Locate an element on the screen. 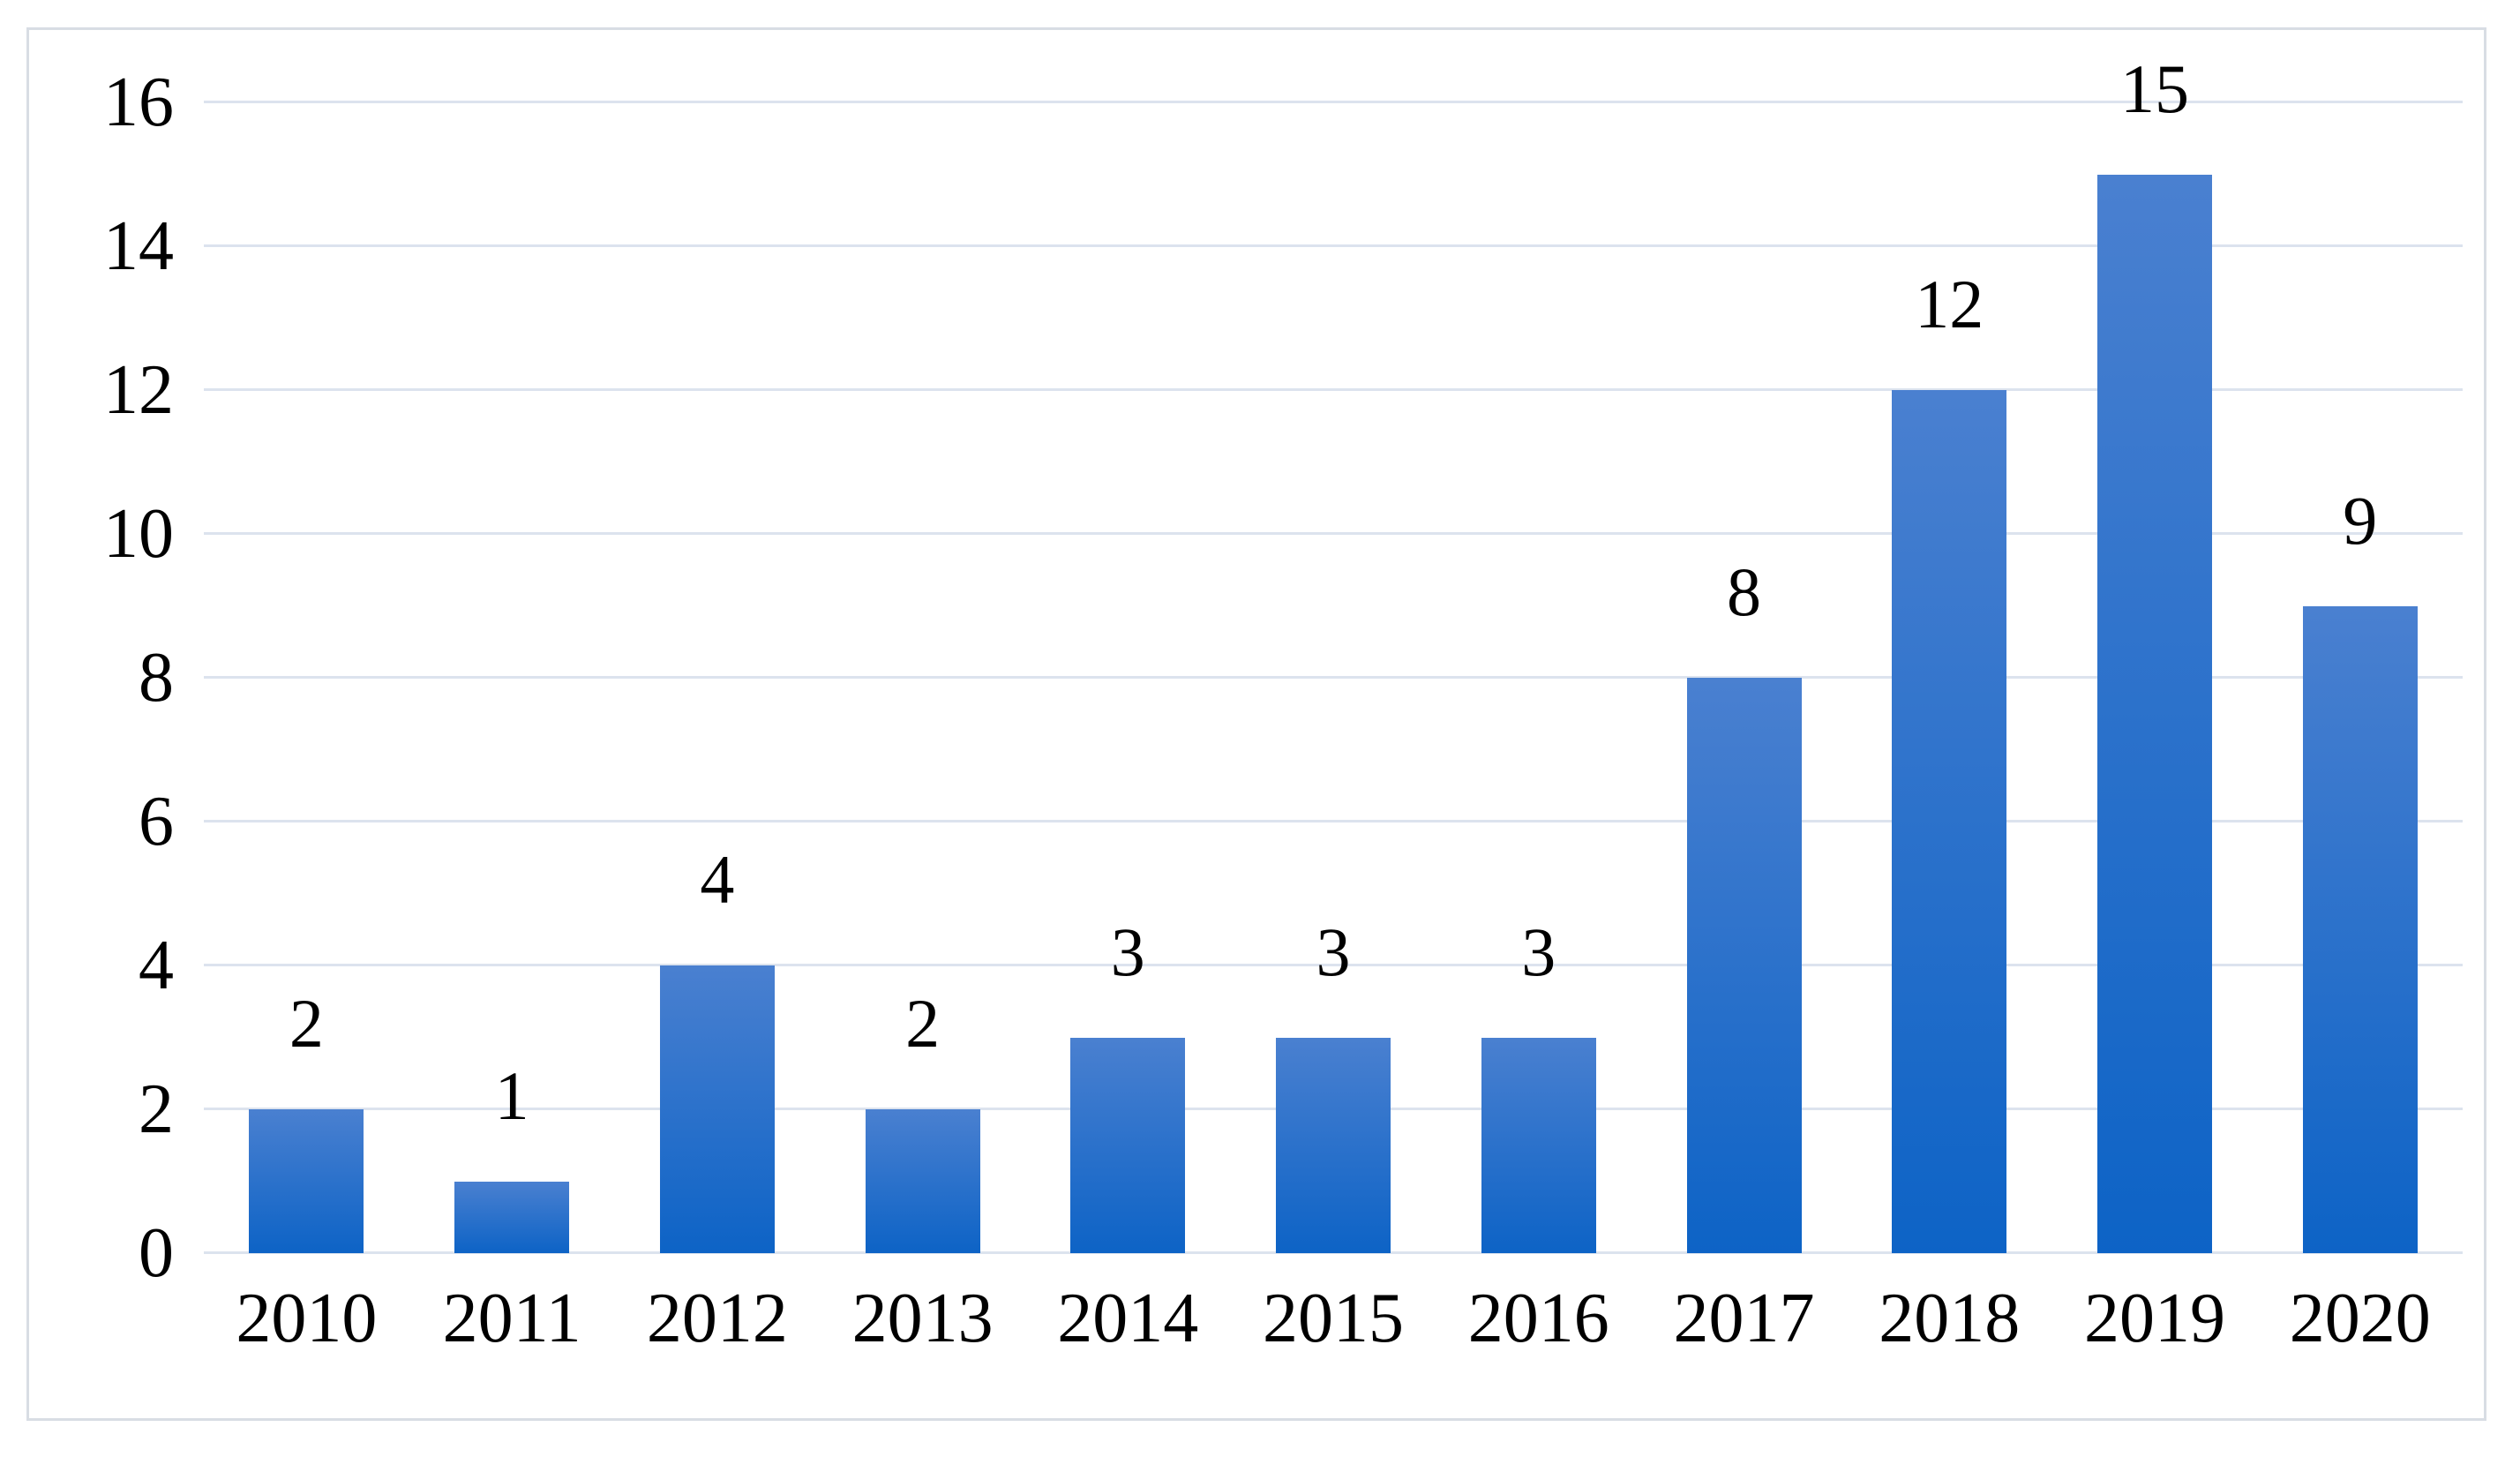  bar-slot-2016: 3 is located at coordinates (1538, 677).